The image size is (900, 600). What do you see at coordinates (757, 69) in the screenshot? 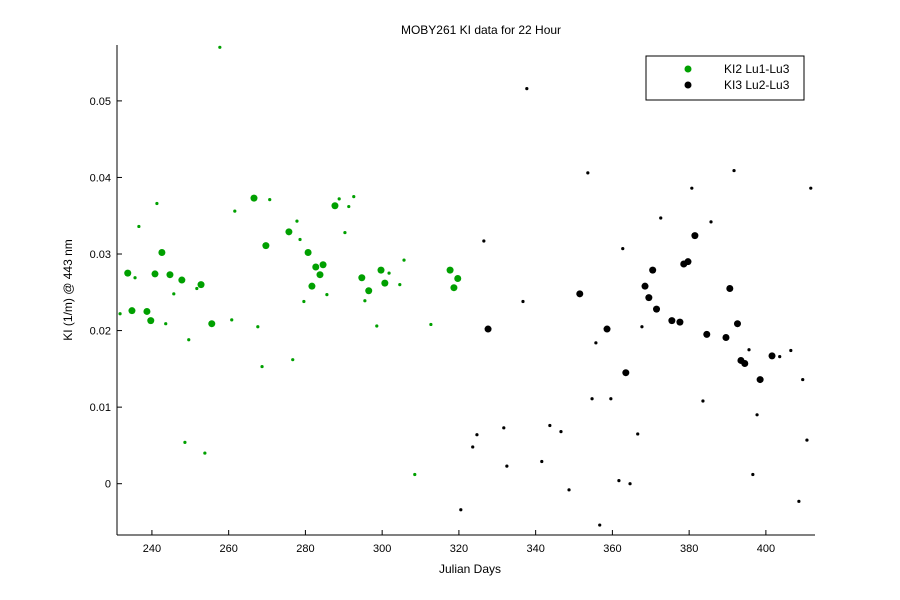
I see `legend-label: KI2 Lu1-Lu3` at bounding box center [757, 69].